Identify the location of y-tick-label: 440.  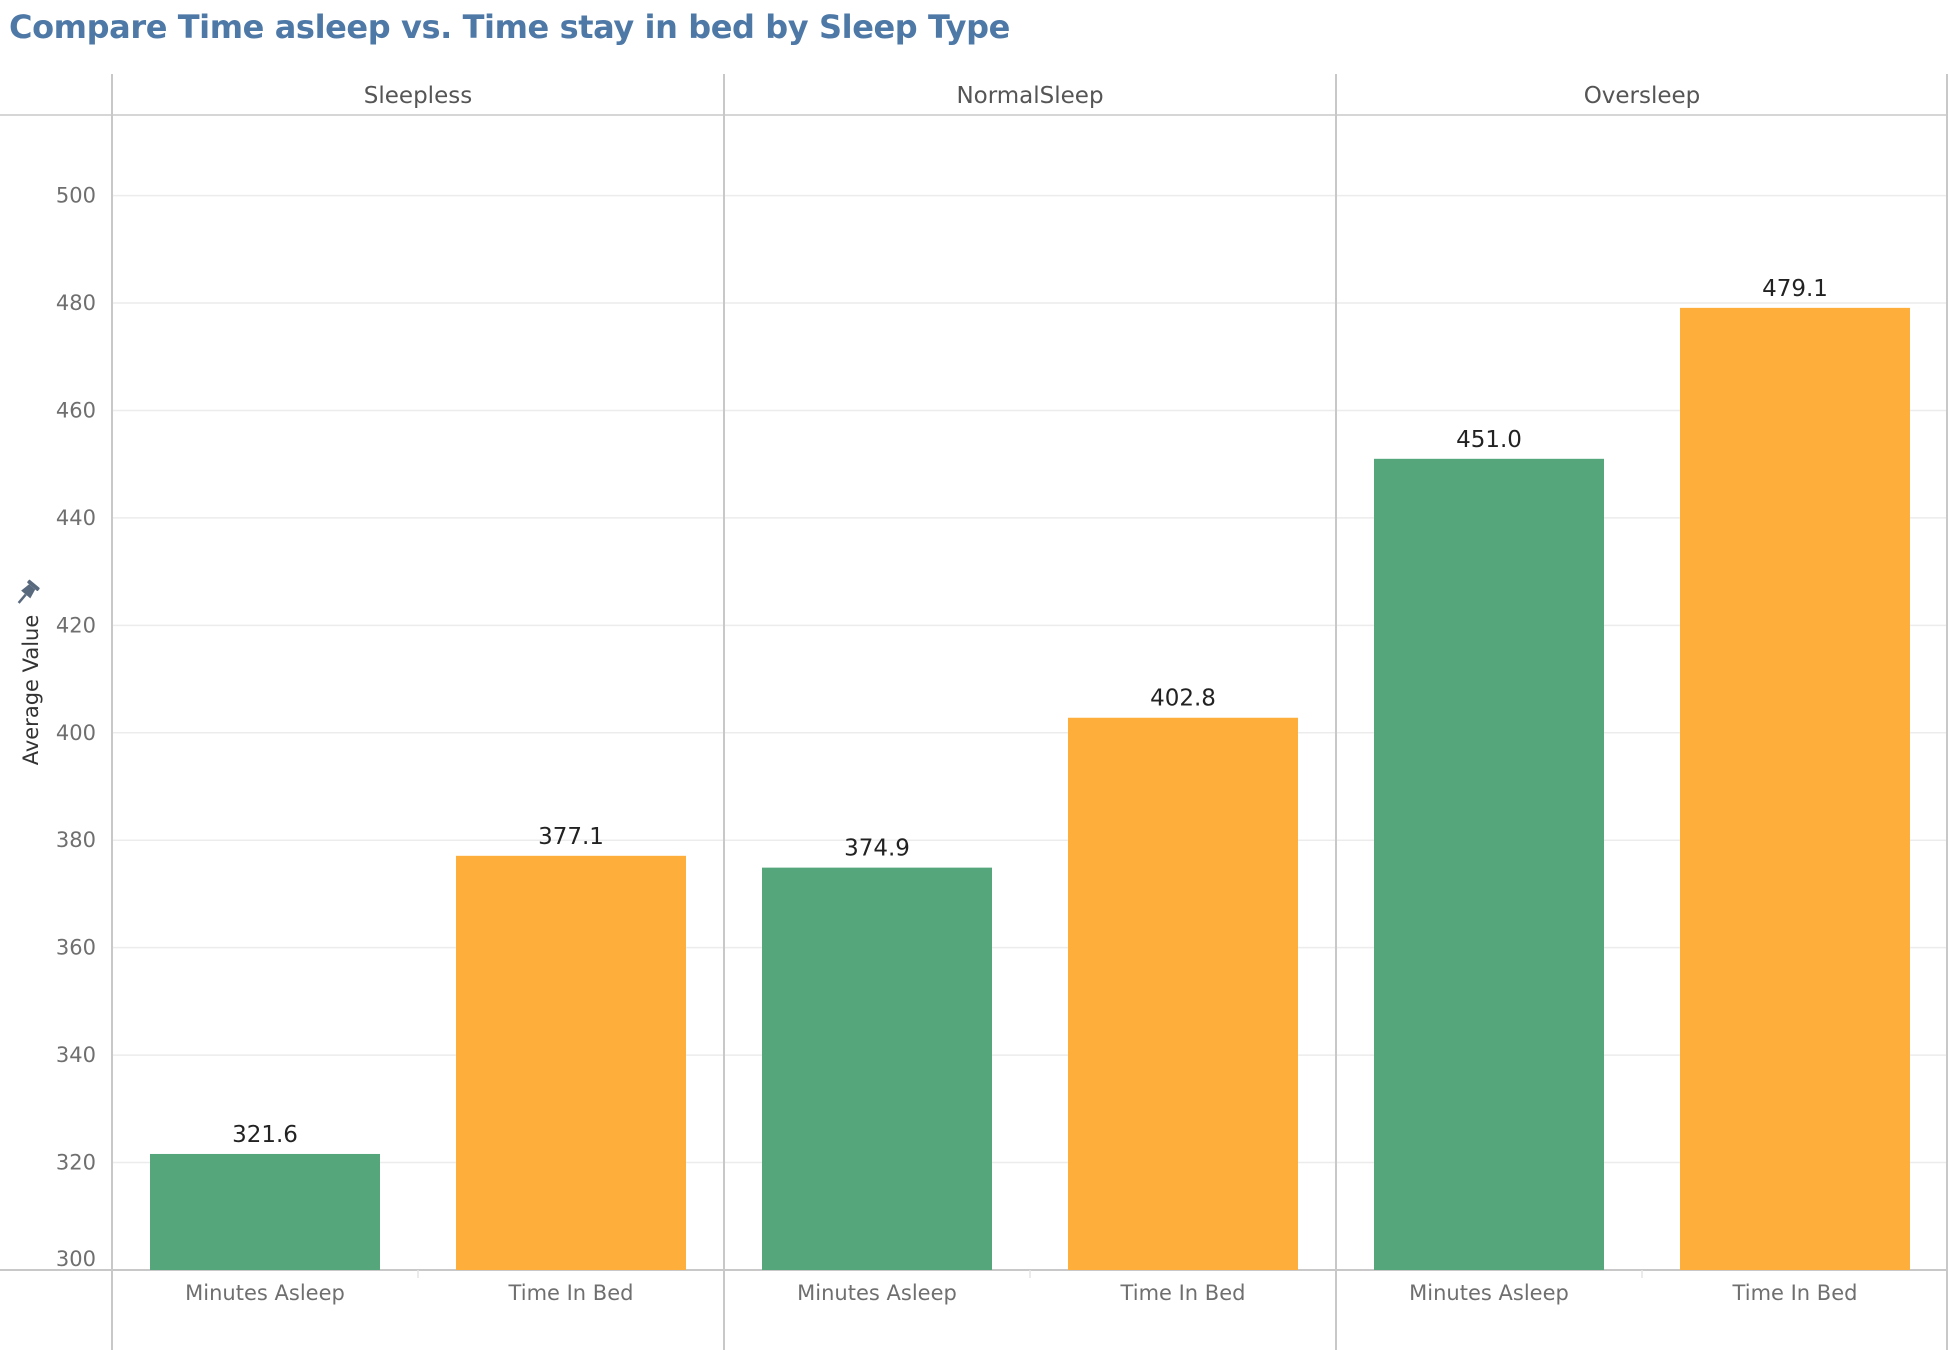
(76, 518).